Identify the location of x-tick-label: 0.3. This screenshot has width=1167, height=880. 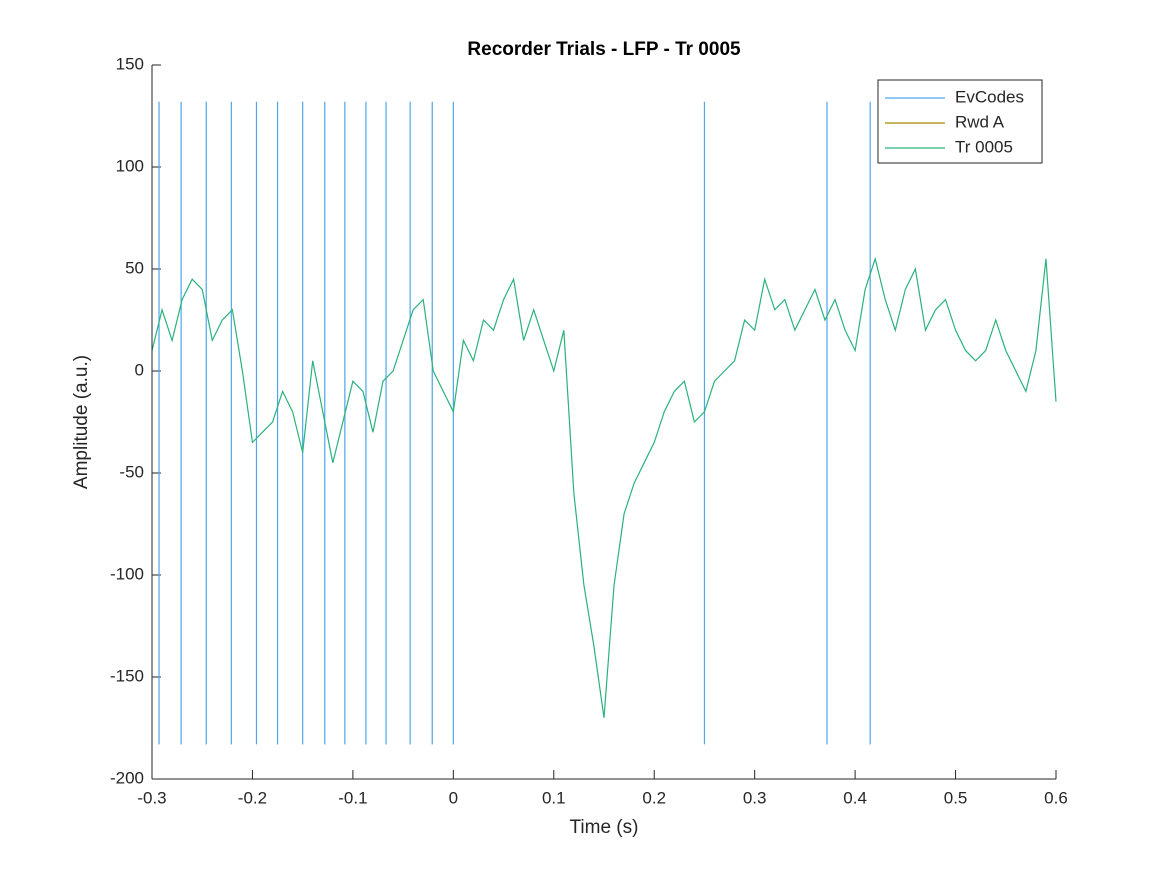
(755, 797).